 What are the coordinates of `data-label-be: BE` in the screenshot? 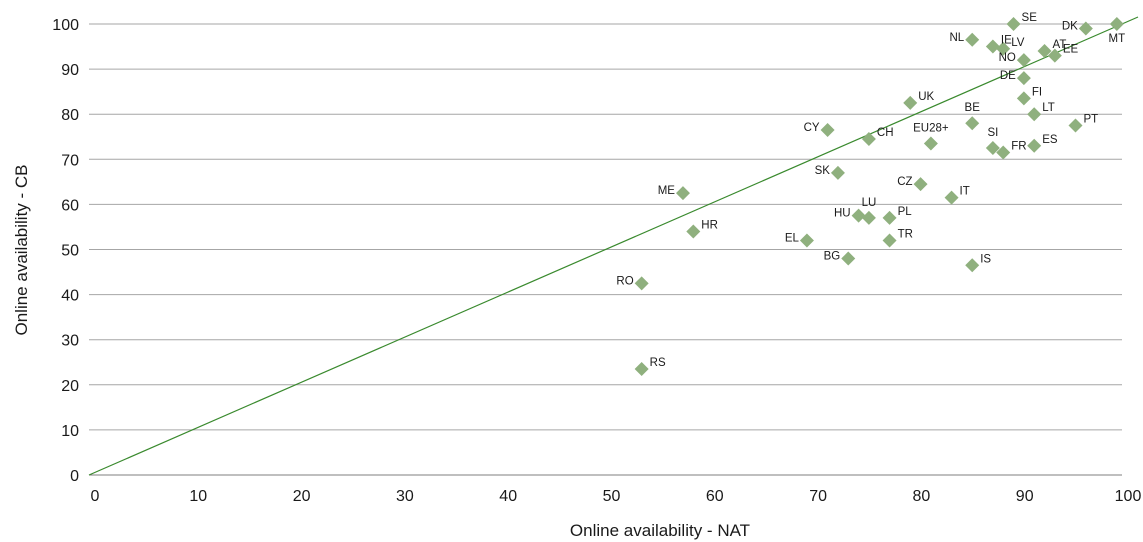 It's located at (973, 108).